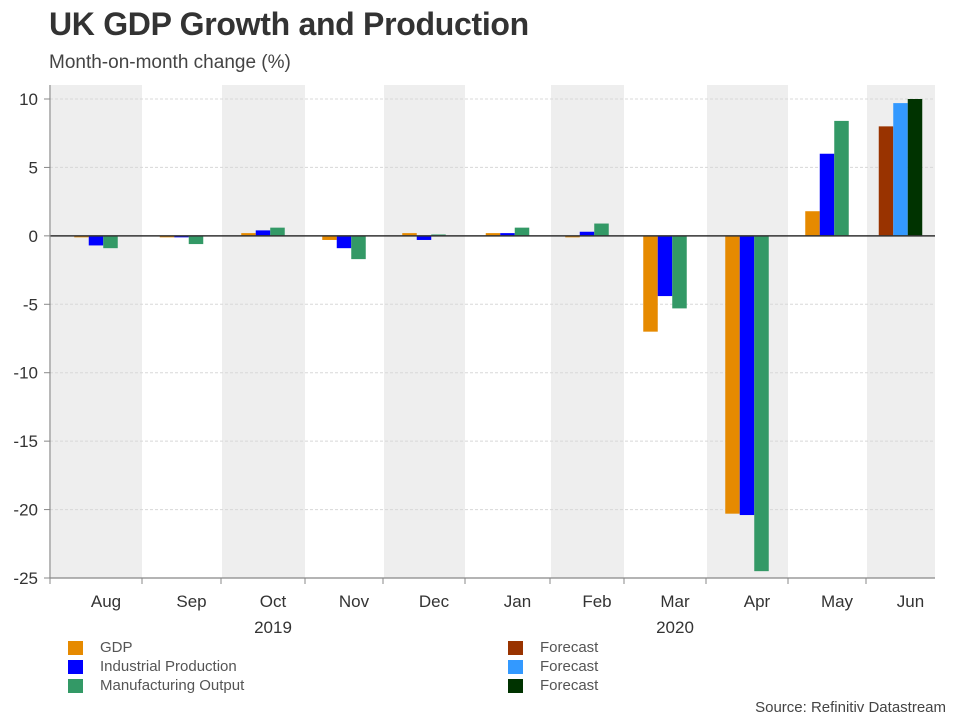 The height and width of the screenshot is (720, 960). What do you see at coordinates (507, 234) in the screenshot?
I see `bar-industrial-production-jan` at bounding box center [507, 234].